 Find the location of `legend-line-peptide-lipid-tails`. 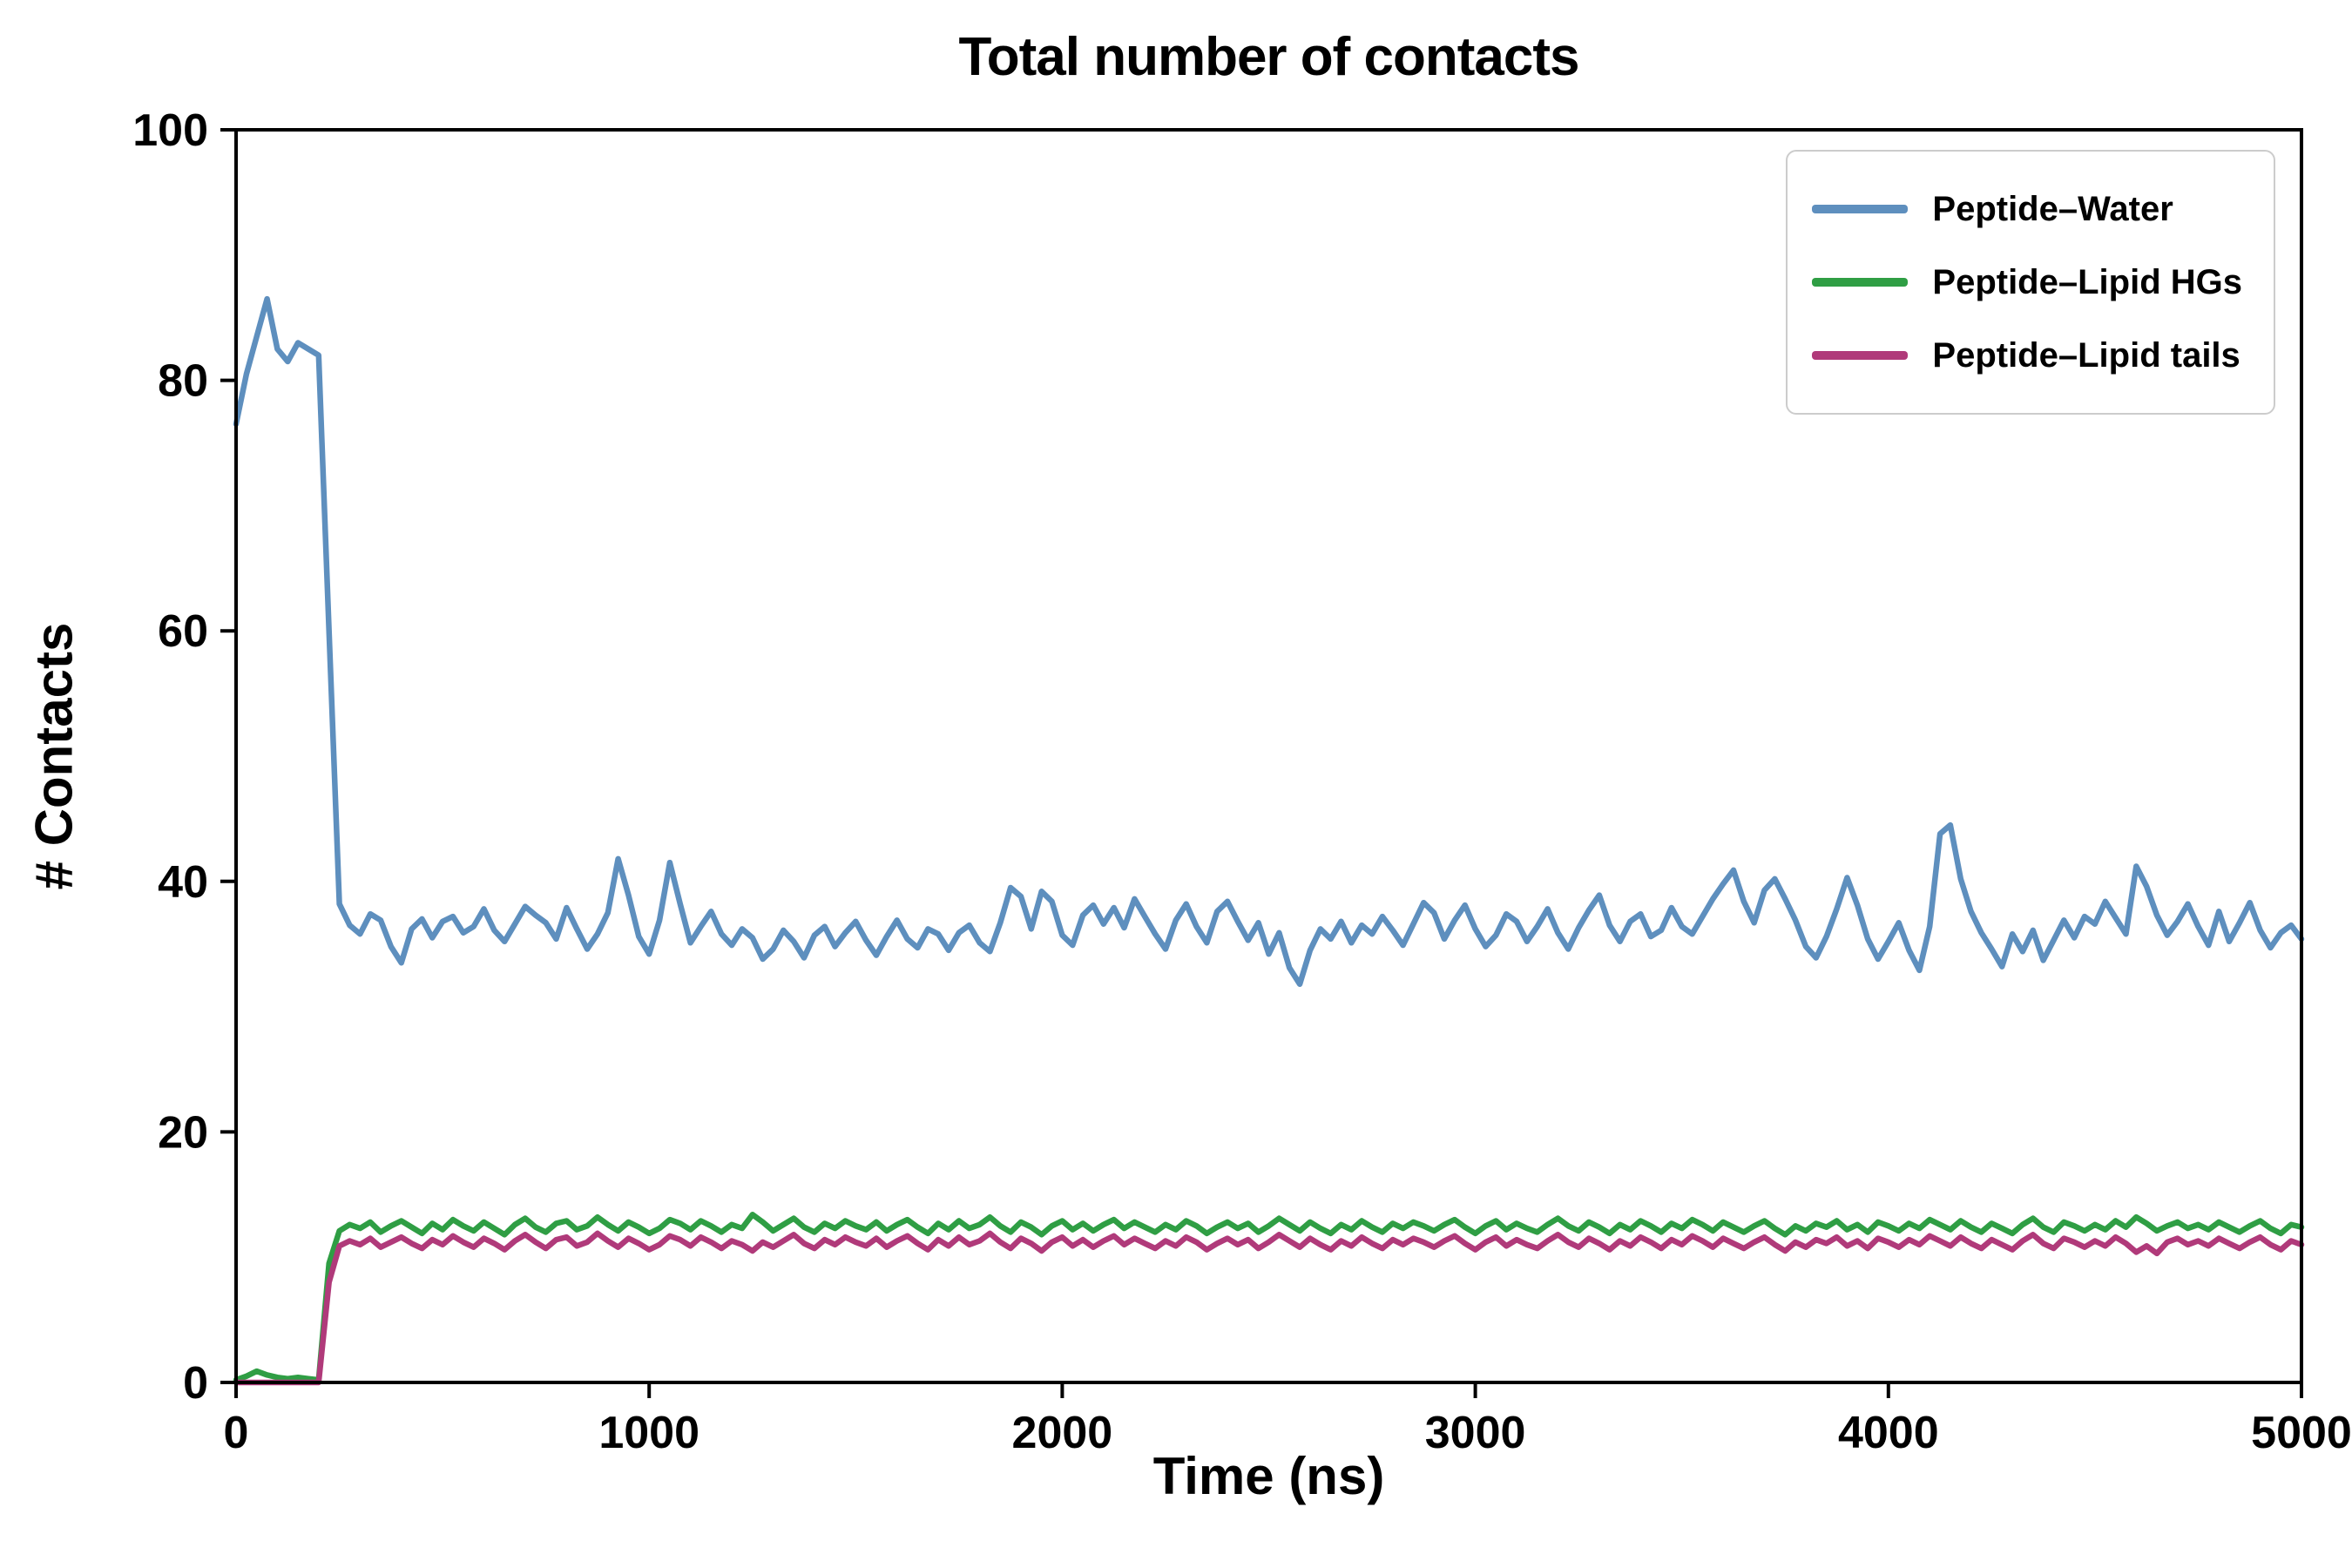

legend-line-peptide-lipid-tails is located at coordinates (1861, 356).